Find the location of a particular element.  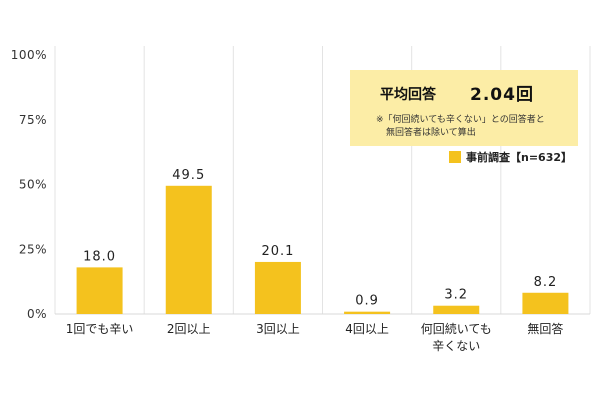

y-tick-label: 25% is located at coordinates (33, 249).